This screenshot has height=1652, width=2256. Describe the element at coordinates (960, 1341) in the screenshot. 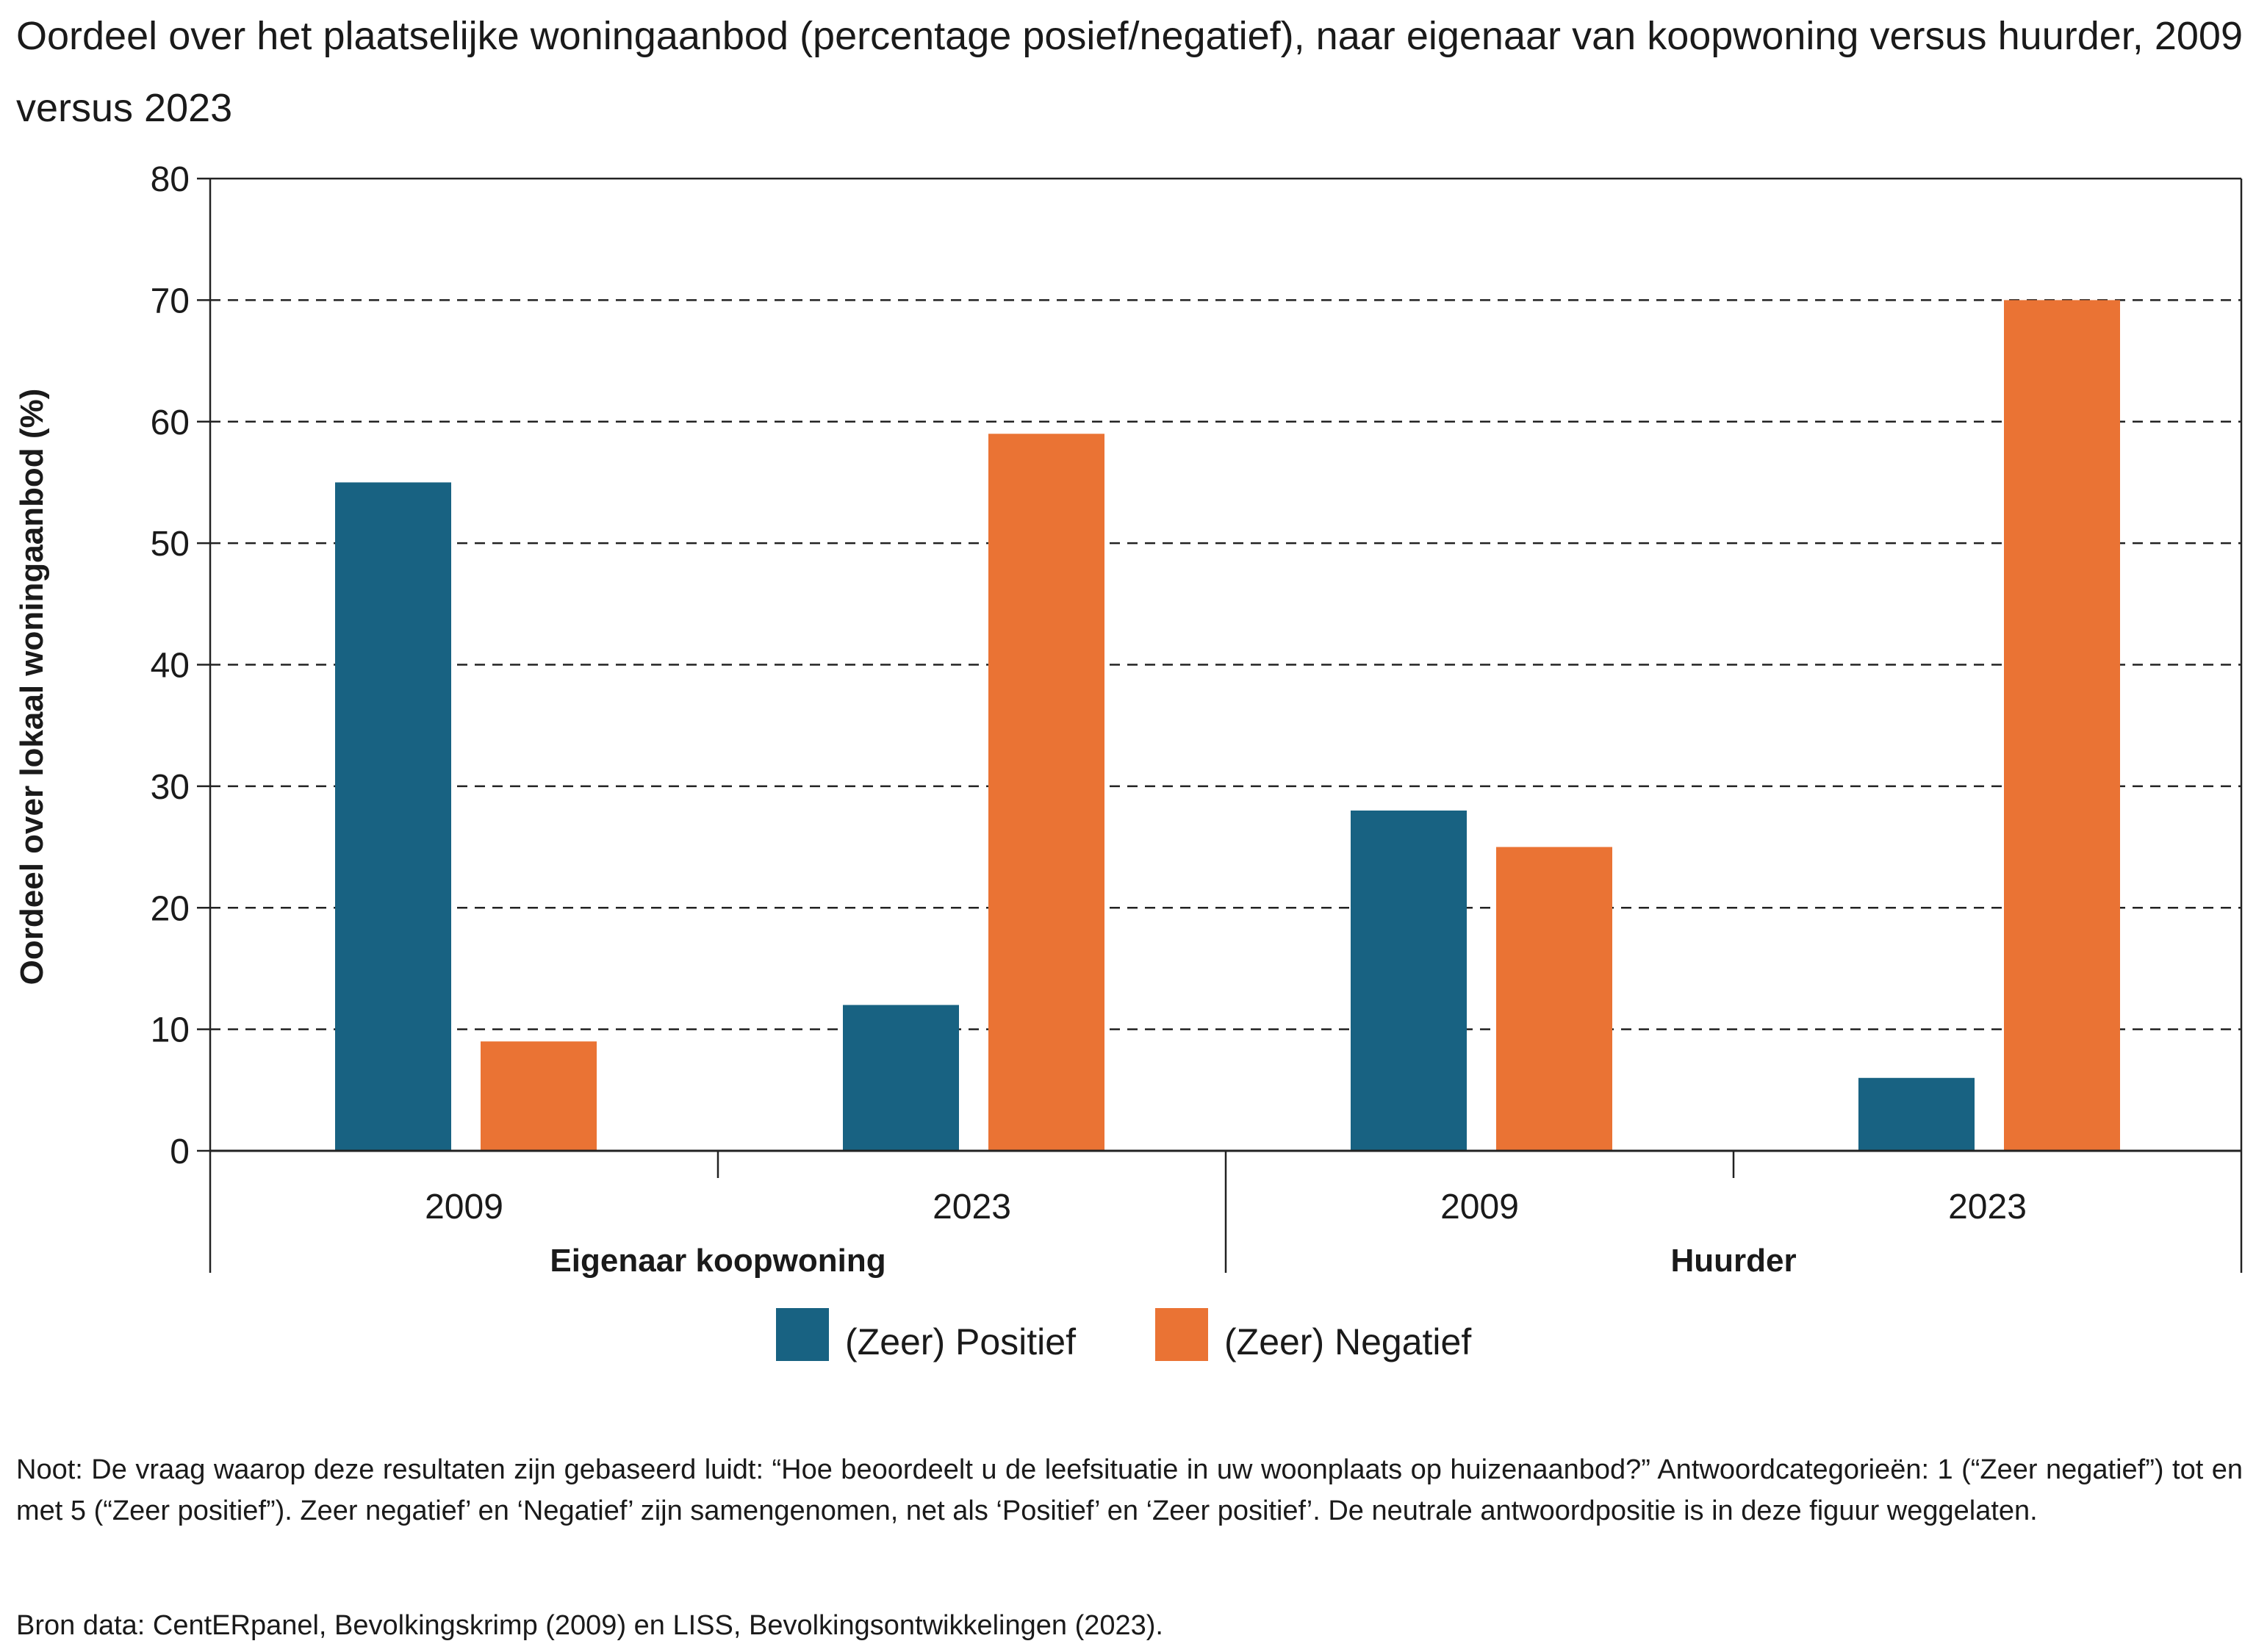

I see `legend-label-positief: (Zeer) Positief` at that location.